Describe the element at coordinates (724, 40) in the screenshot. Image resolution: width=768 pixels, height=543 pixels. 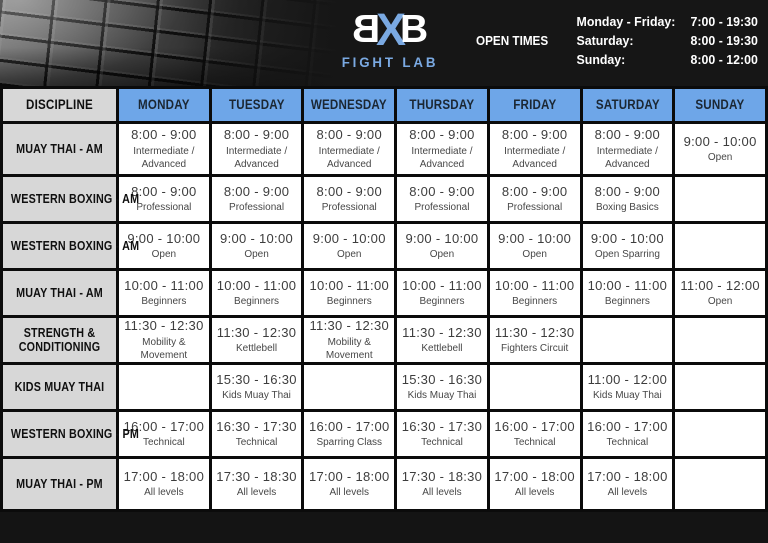
I see `open-times-hours: 8:00 - 19:30` at that location.